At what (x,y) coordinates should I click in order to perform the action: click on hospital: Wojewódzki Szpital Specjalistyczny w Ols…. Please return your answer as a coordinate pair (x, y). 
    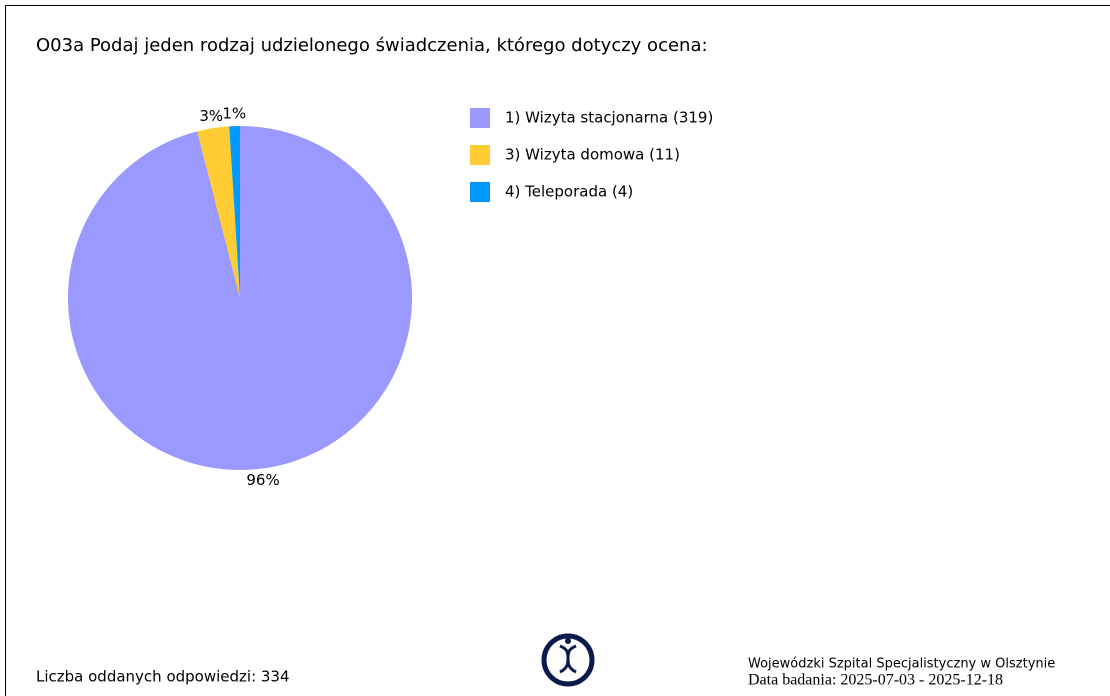
    Looking at the image, I should click on (901, 664).